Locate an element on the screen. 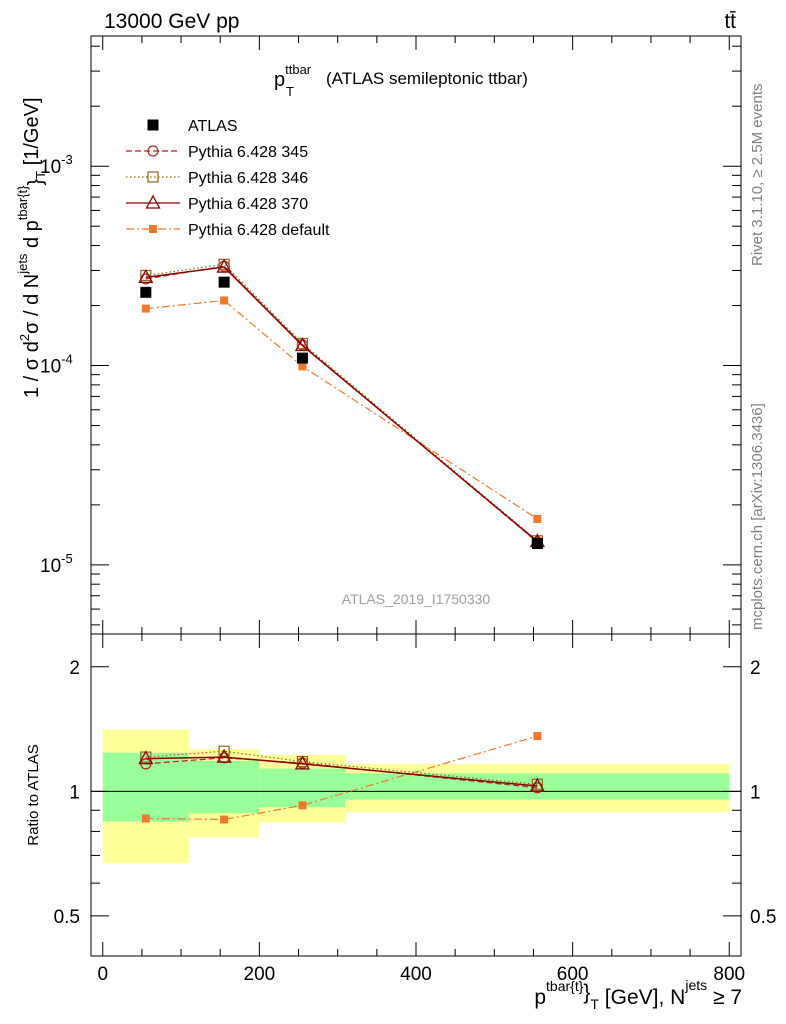 The width and height of the screenshot is (786, 1024). xlabel-cond: ≥ 7 is located at coordinates (724, 997).